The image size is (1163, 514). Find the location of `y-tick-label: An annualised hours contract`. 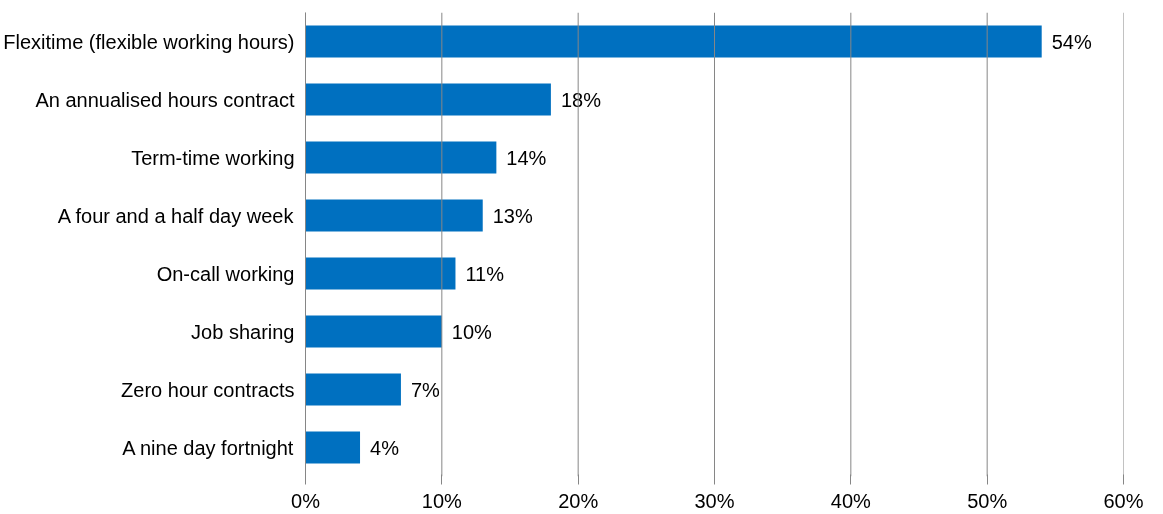

y-tick-label: An annualised hours contract is located at coordinates (165, 99).